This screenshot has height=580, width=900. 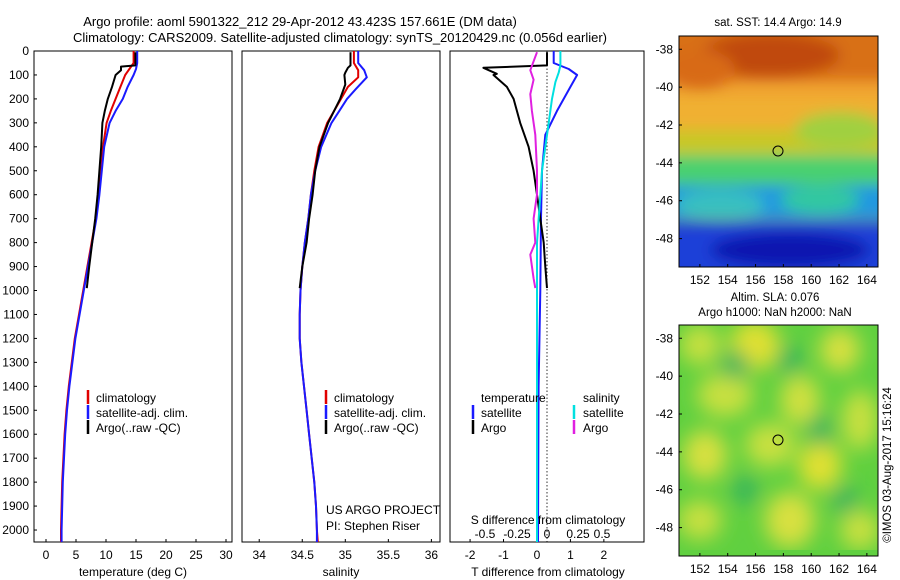 I want to click on x-tick-label: 34, so click(x=260, y=555).